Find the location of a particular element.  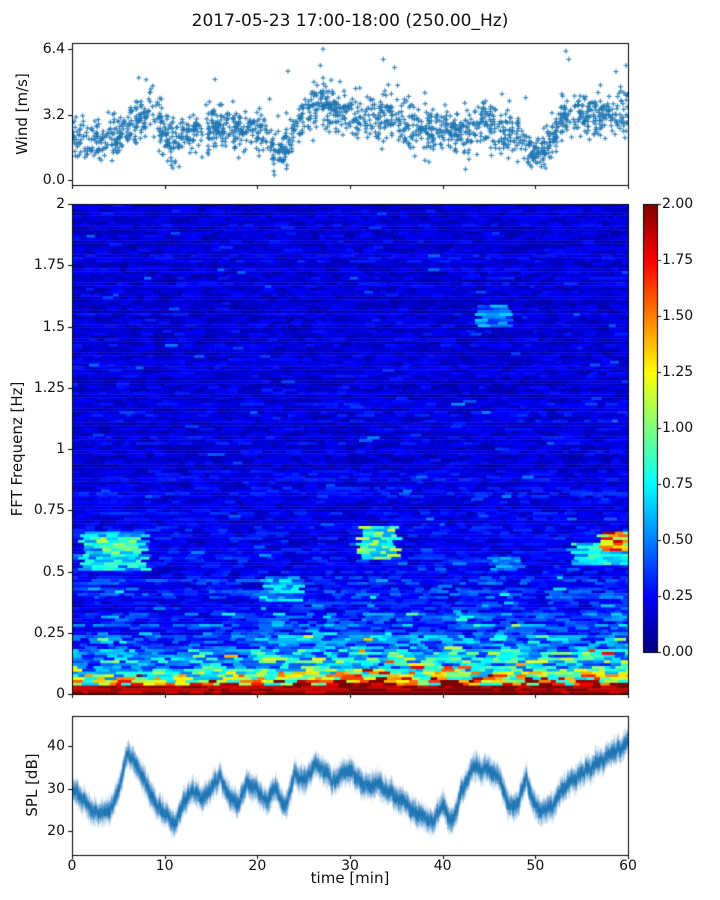

colorbar-tick-label: 0.25 is located at coordinates (678, 596).